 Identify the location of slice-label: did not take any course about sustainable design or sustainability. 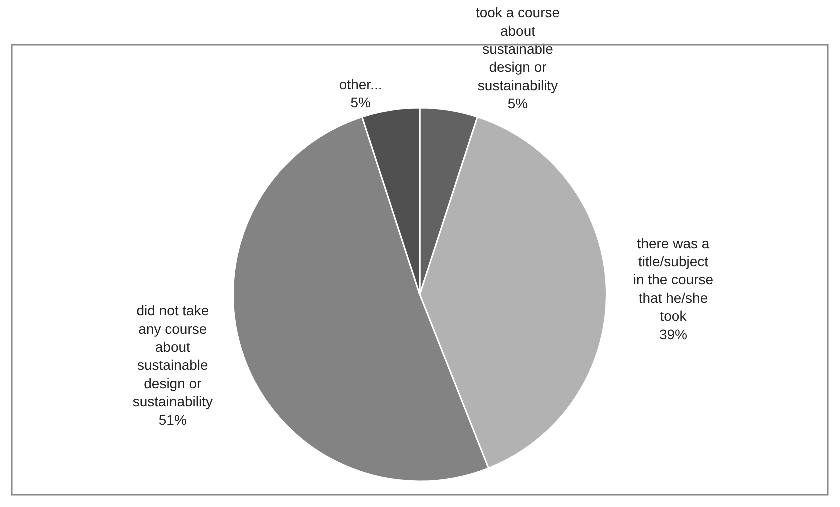
(172, 356).